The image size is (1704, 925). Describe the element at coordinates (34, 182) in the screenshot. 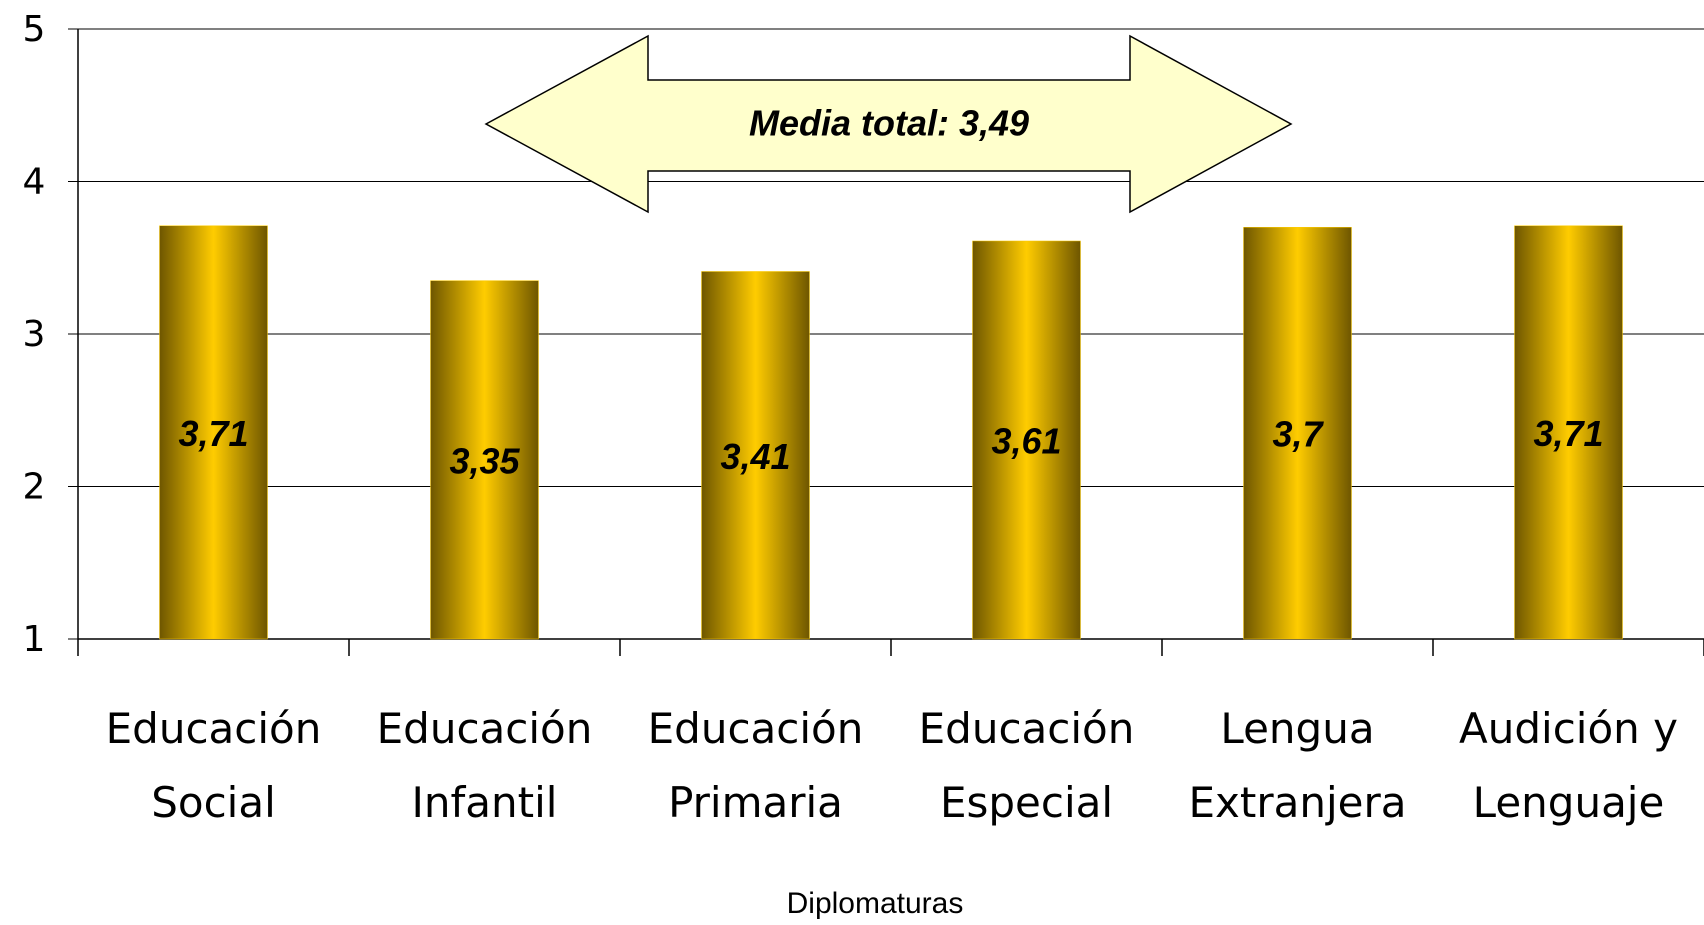

I see `y-tick-label: 4` at that location.